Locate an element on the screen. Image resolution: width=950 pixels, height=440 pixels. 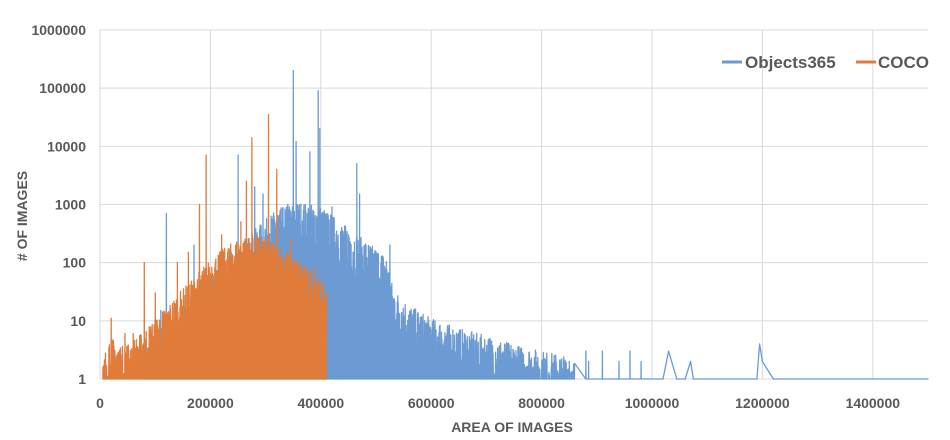
y-tick-label: 100000 is located at coordinates (62, 88).